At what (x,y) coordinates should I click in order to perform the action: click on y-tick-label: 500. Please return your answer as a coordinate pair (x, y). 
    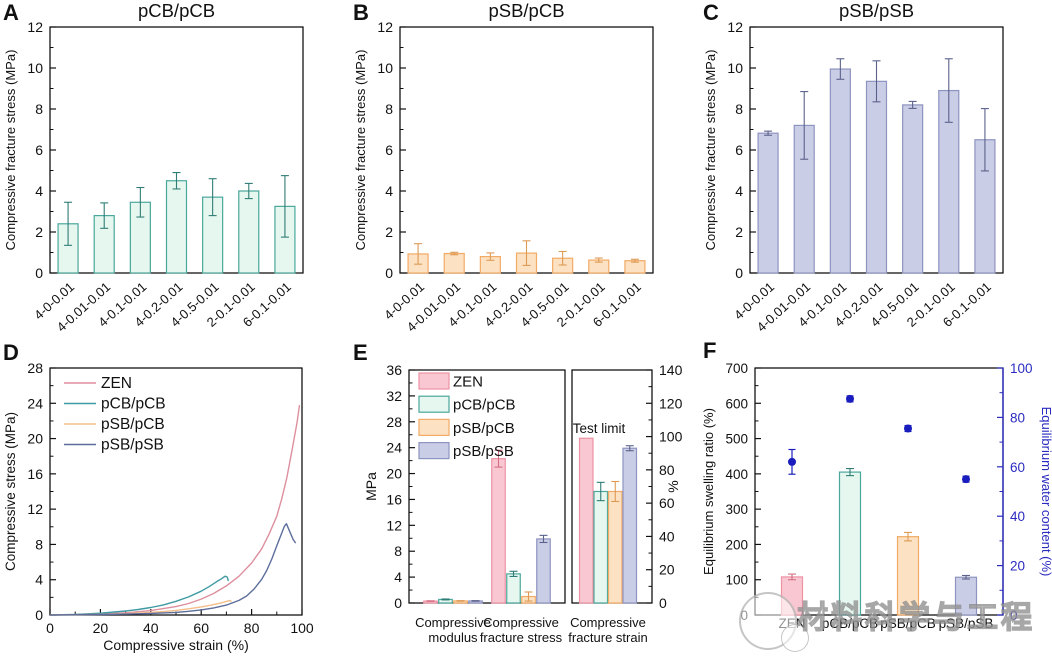
    Looking at the image, I should click on (736, 439).